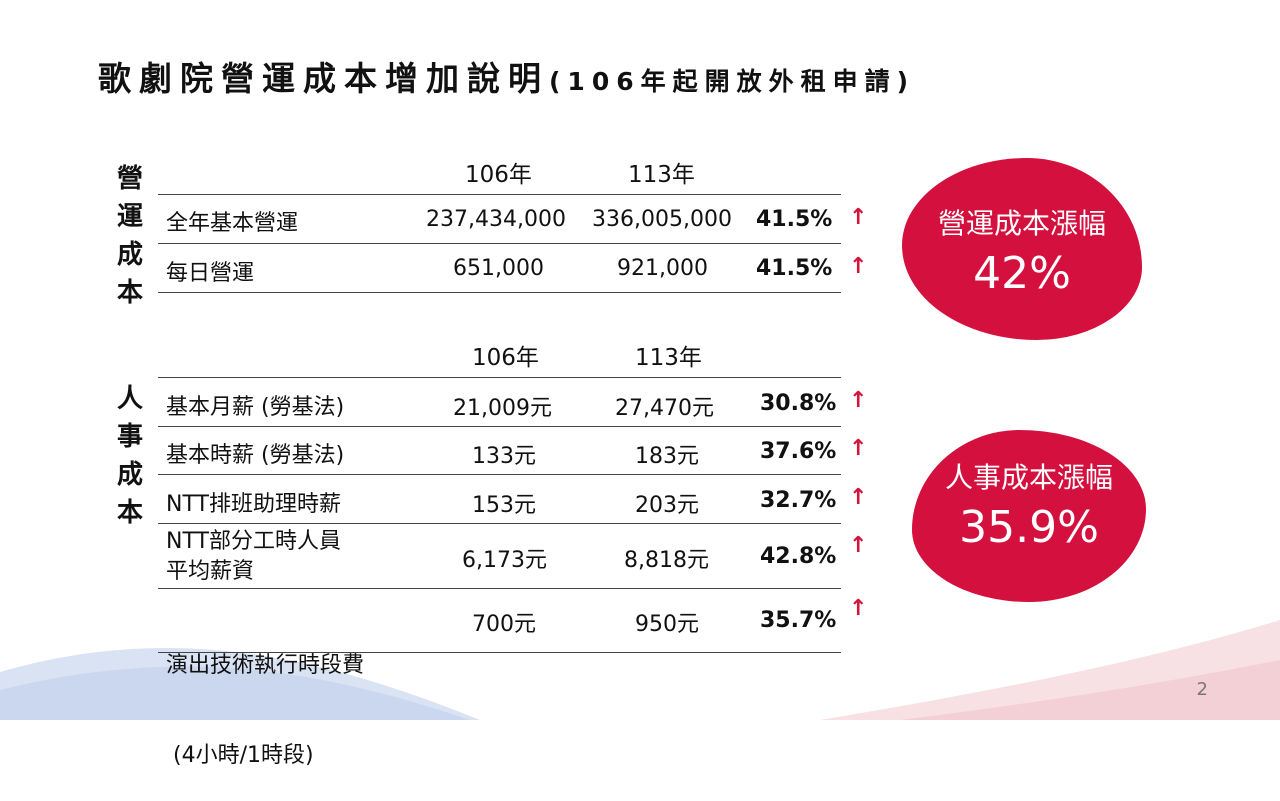 The image size is (1280, 801). Describe the element at coordinates (498, 268) in the screenshot. I see `operating-row-106: 651,000` at that location.